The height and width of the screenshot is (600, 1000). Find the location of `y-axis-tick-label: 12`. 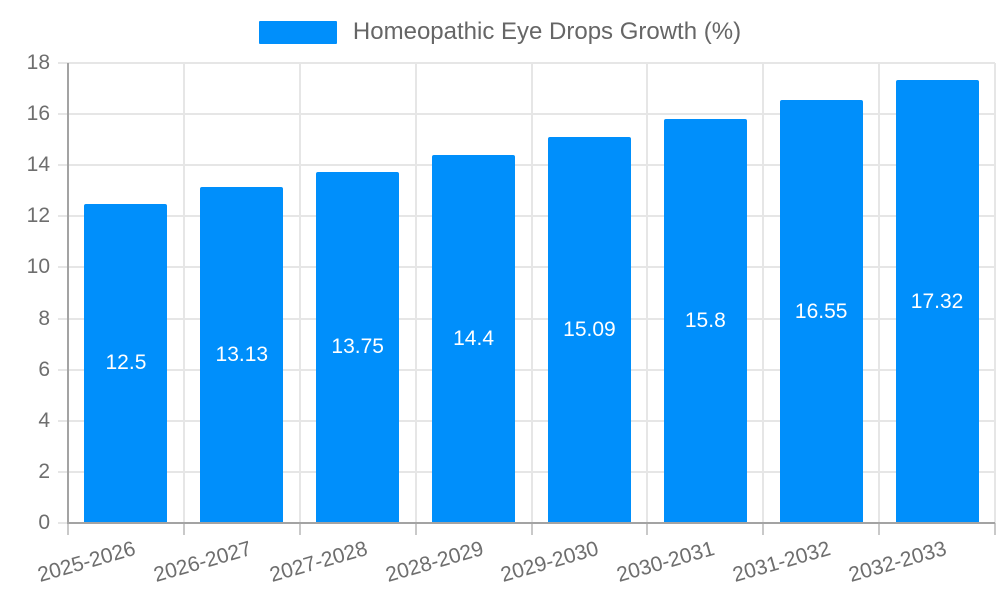

y-axis-tick-label: 12 is located at coordinates (38, 216).